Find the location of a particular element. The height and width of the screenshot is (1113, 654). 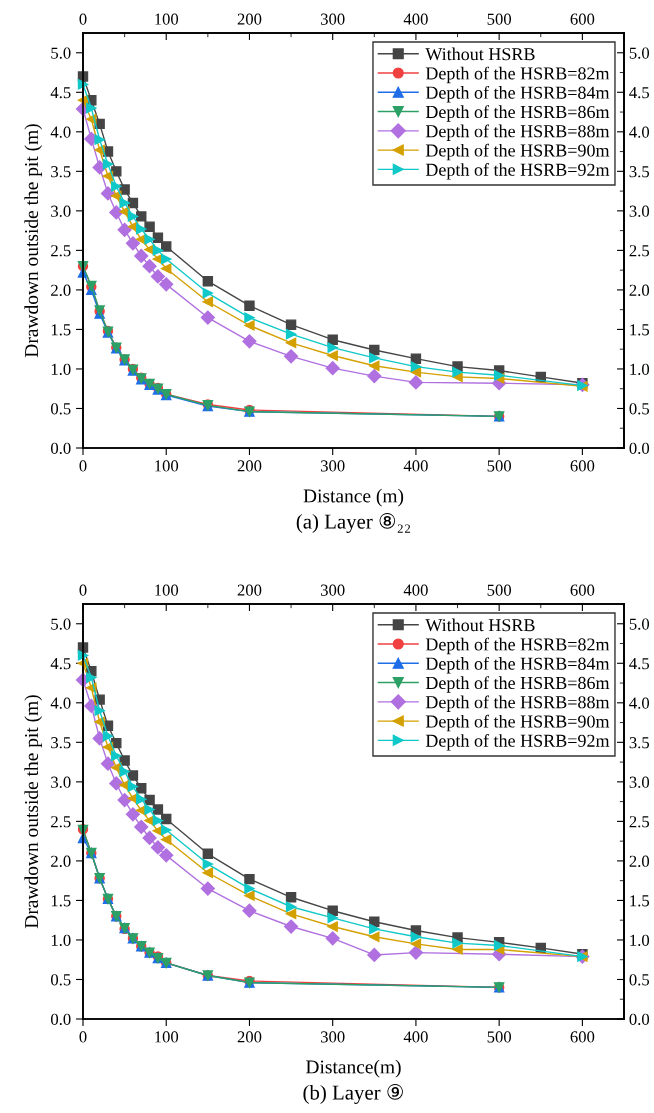

x-axis-title: Distance(m) is located at coordinates (353, 1068).